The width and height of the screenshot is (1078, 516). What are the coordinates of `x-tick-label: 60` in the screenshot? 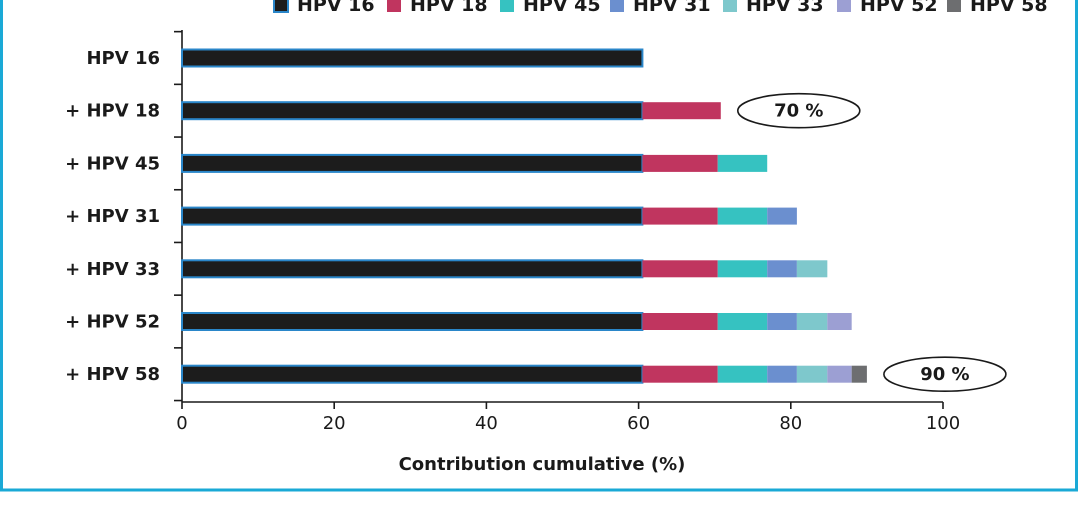 It's located at (638, 423).